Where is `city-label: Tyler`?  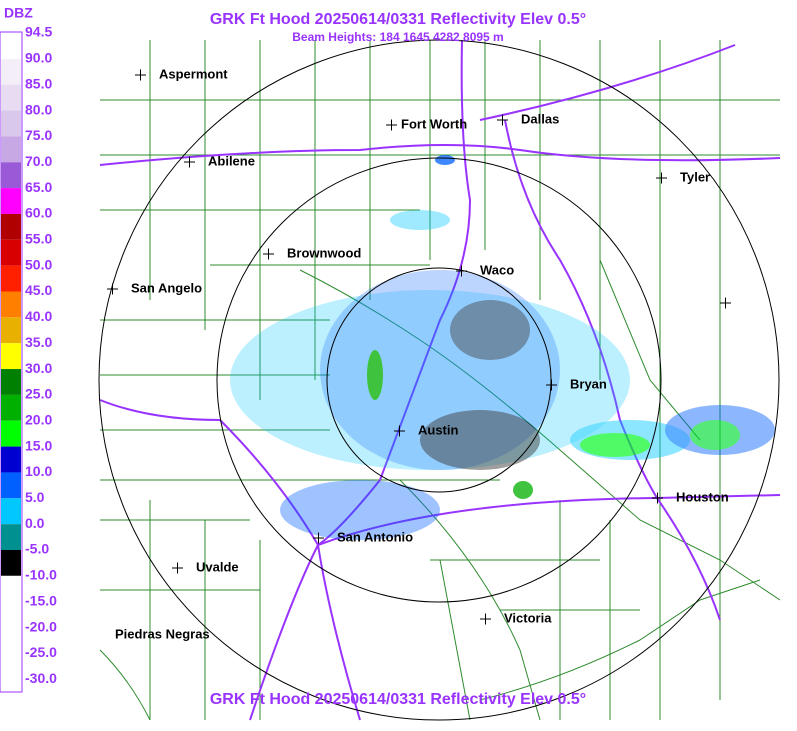
city-label: Tyler is located at coordinates (695, 176).